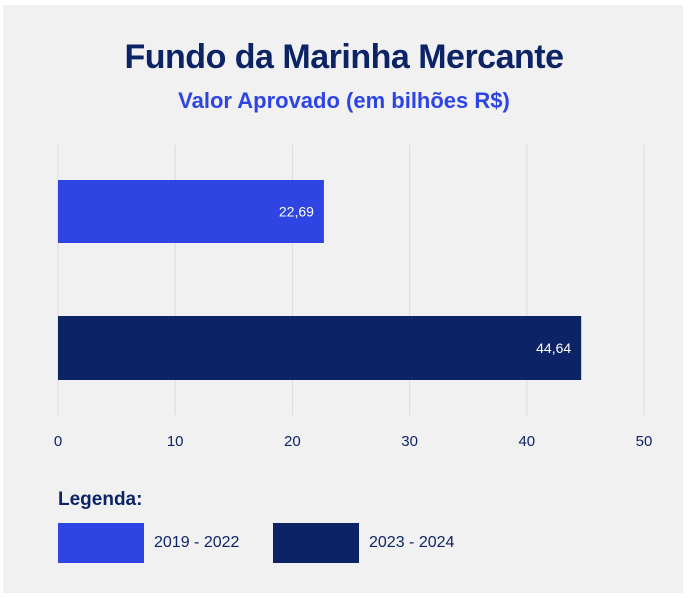 Image resolution: width=688 pixels, height=598 pixels. What do you see at coordinates (344, 100) in the screenshot?
I see `chart-subtitle: Valor Aprovado (em bilhões R$)` at bounding box center [344, 100].